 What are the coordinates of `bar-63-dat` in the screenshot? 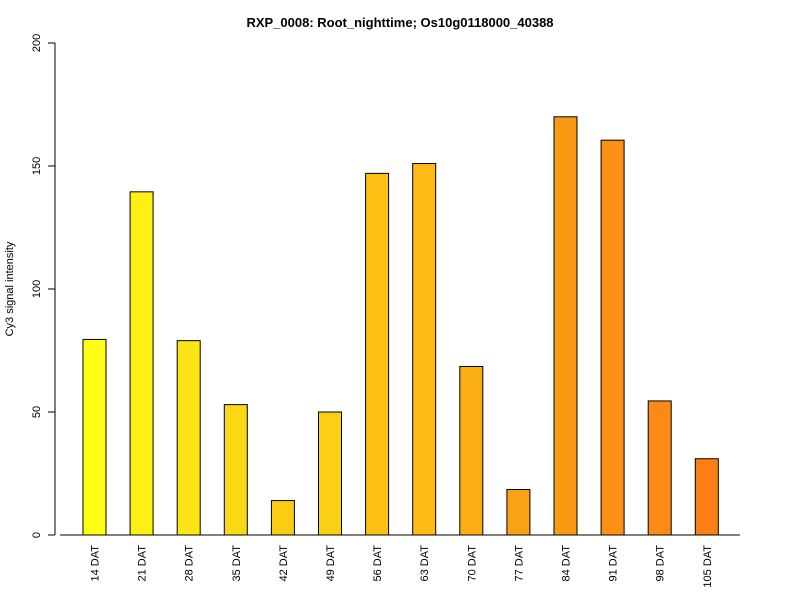 It's located at (424, 349).